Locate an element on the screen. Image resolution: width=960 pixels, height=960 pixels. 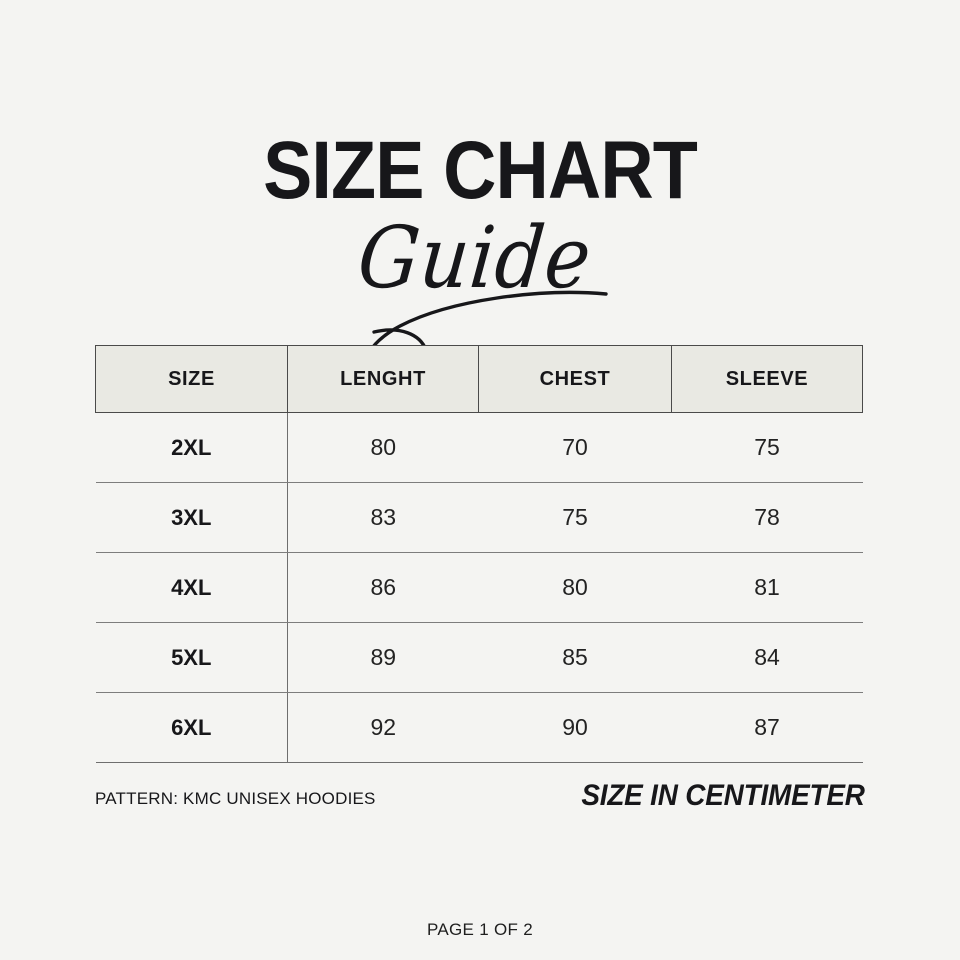
cell-chest: 85 is located at coordinates (575, 657).